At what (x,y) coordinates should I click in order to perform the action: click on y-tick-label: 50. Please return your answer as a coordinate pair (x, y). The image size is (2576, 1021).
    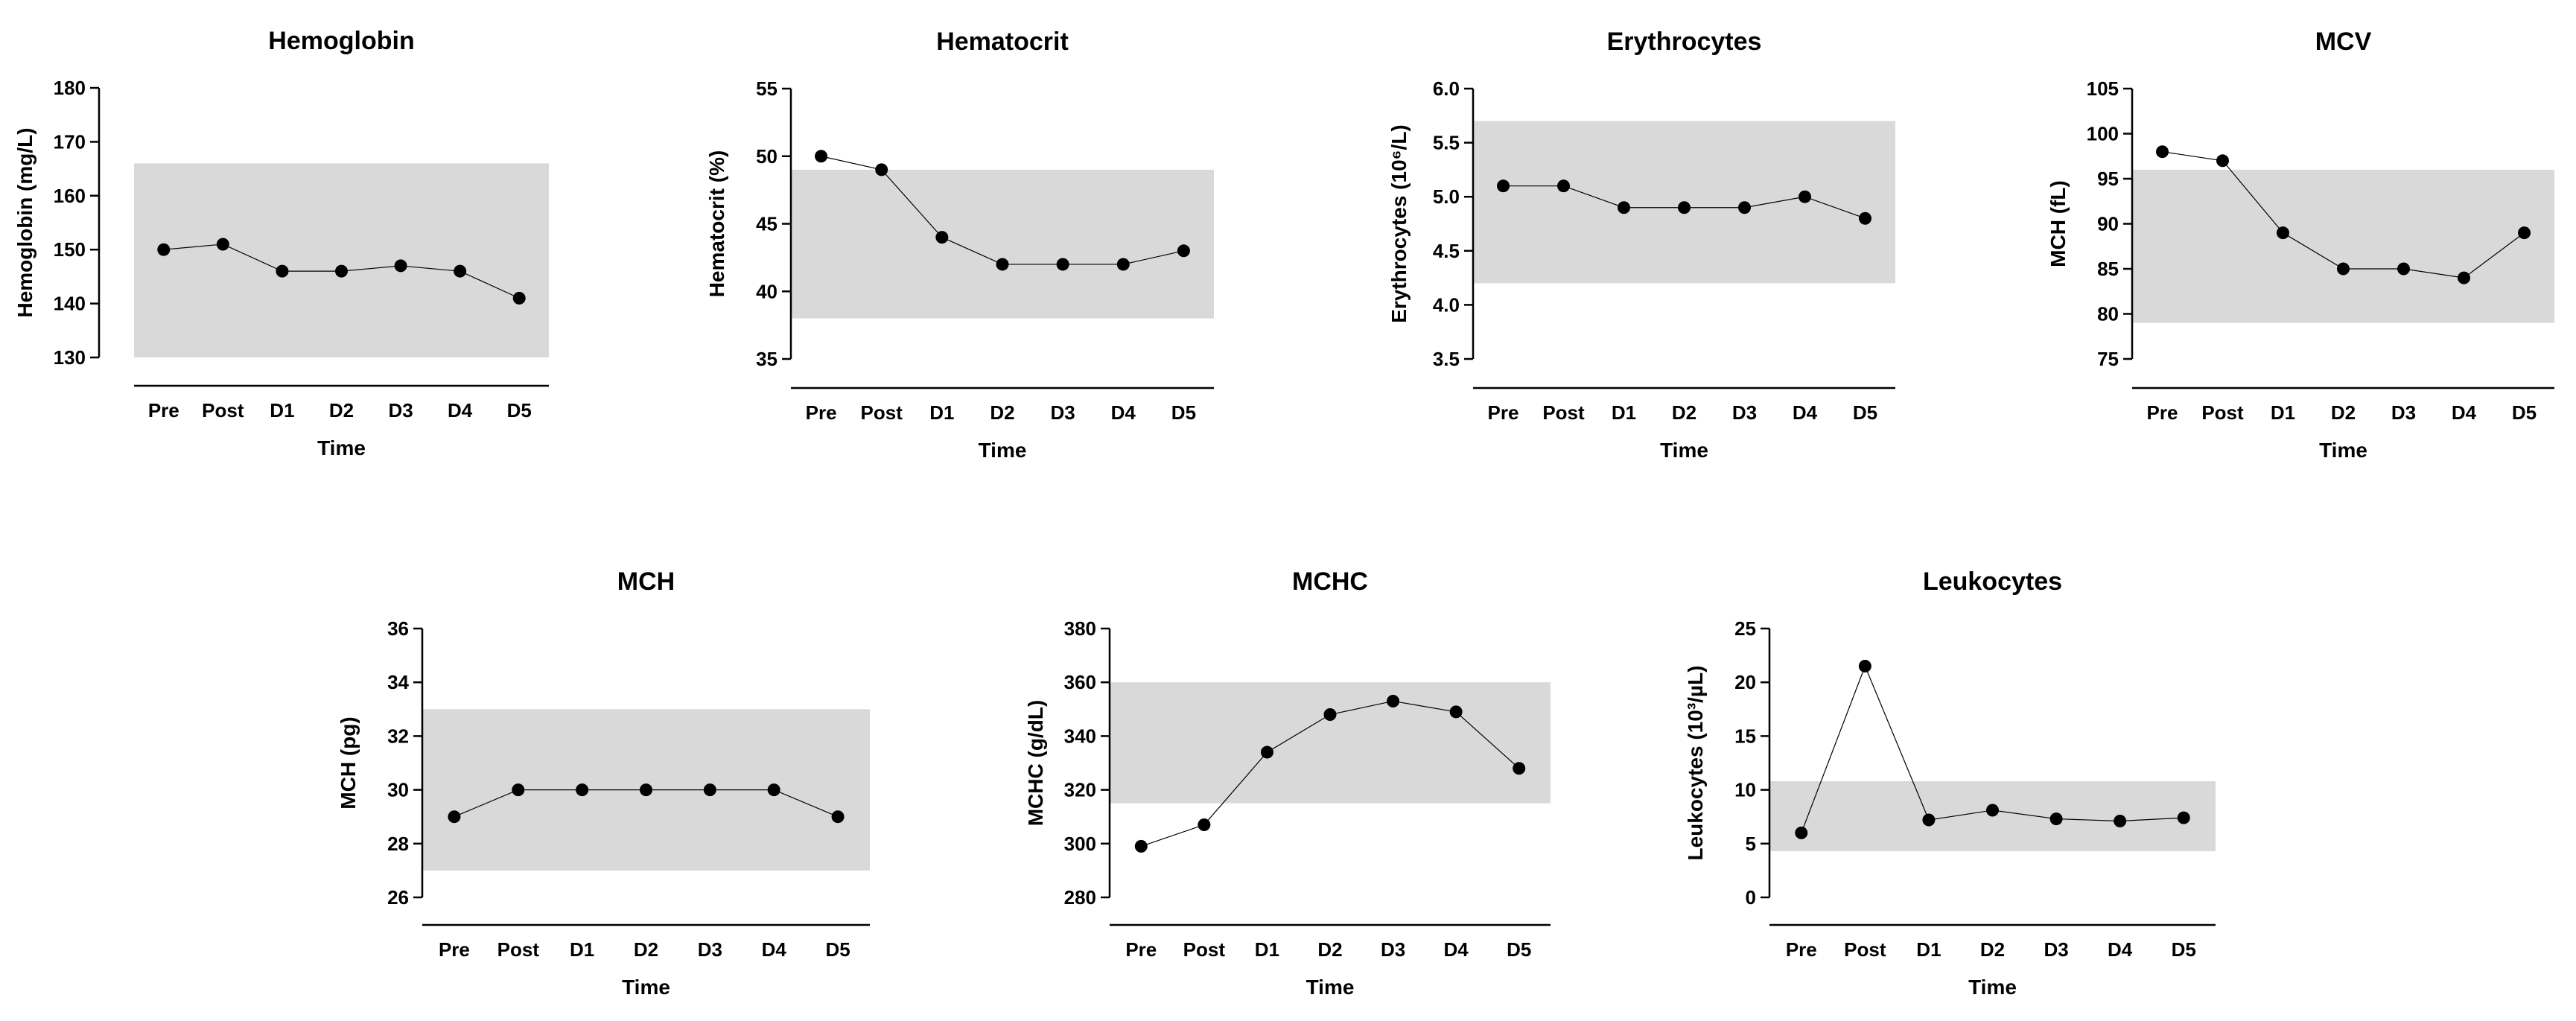
    Looking at the image, I should click on (766, 156).